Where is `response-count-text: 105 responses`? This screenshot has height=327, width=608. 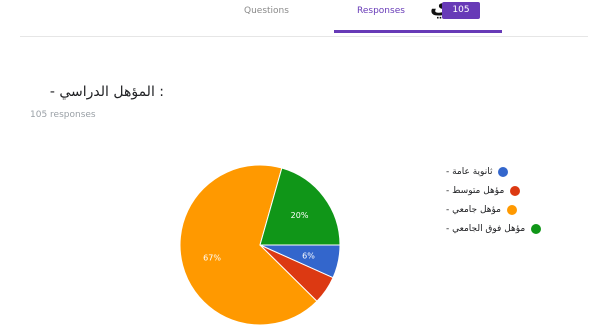
response-count-text: 105 responses is located at coordinates (63, 115).